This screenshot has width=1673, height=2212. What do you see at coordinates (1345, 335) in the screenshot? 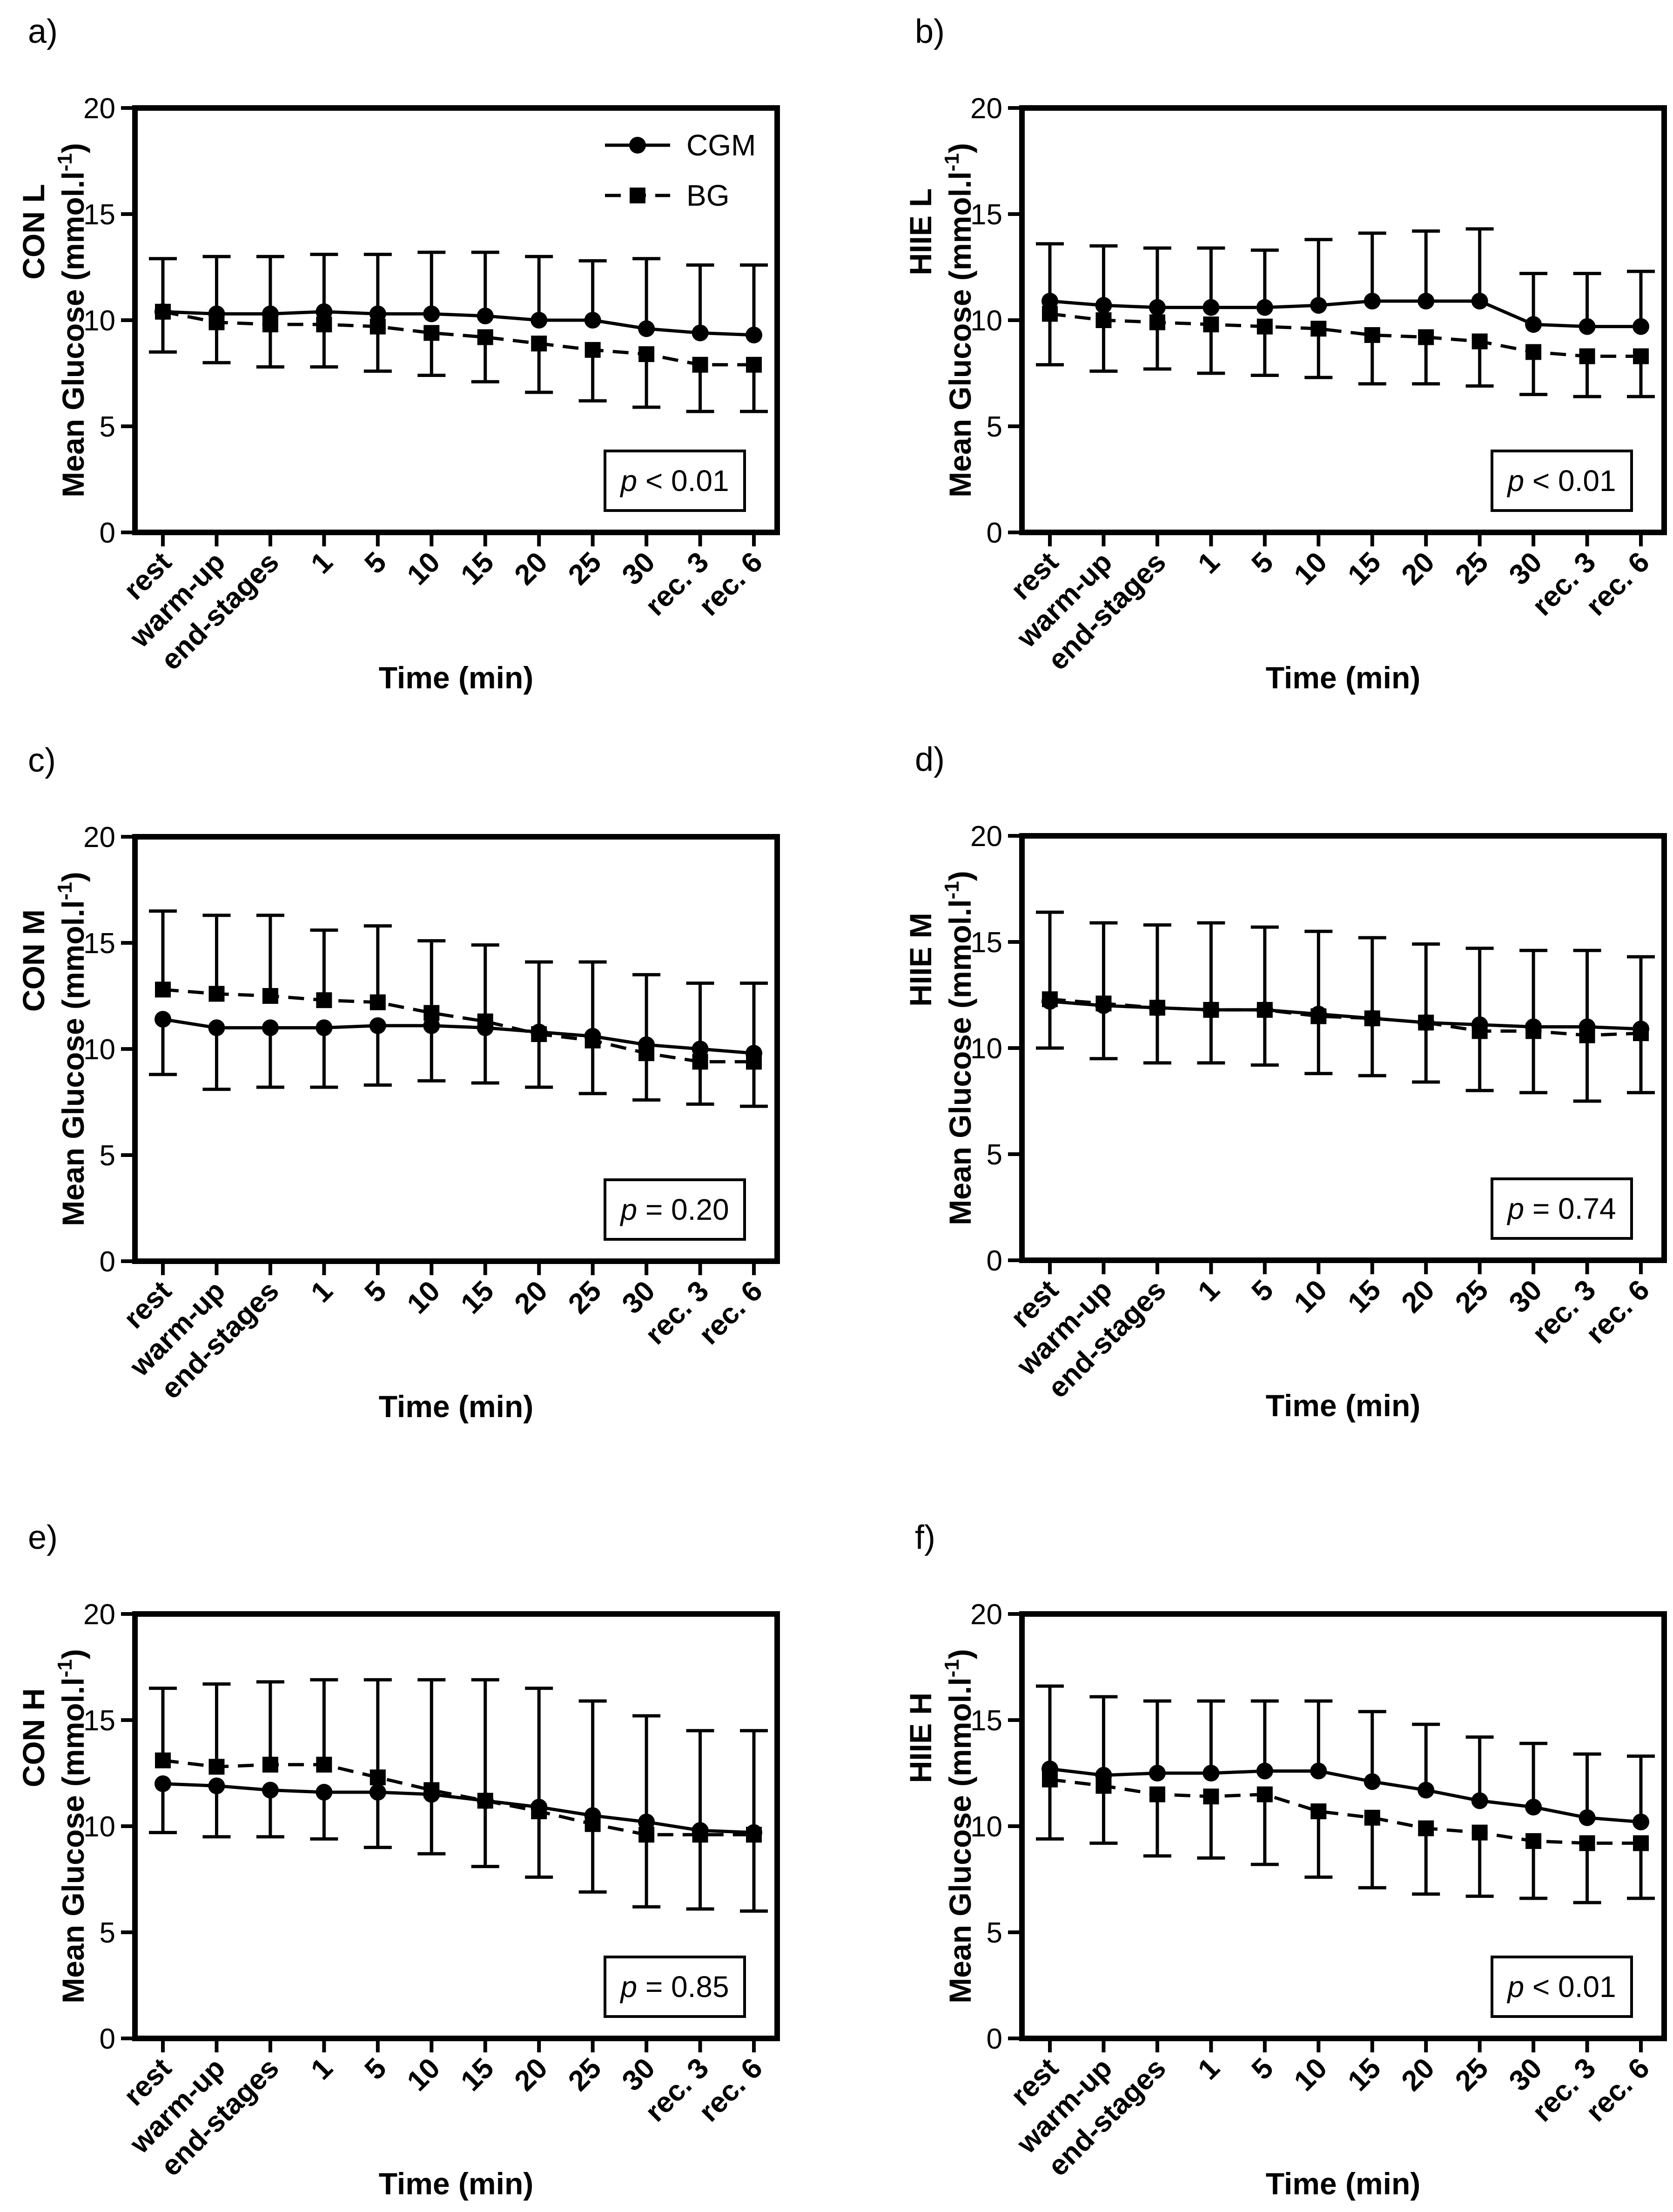
I see `series-line` at bounding box center [1345, 335].